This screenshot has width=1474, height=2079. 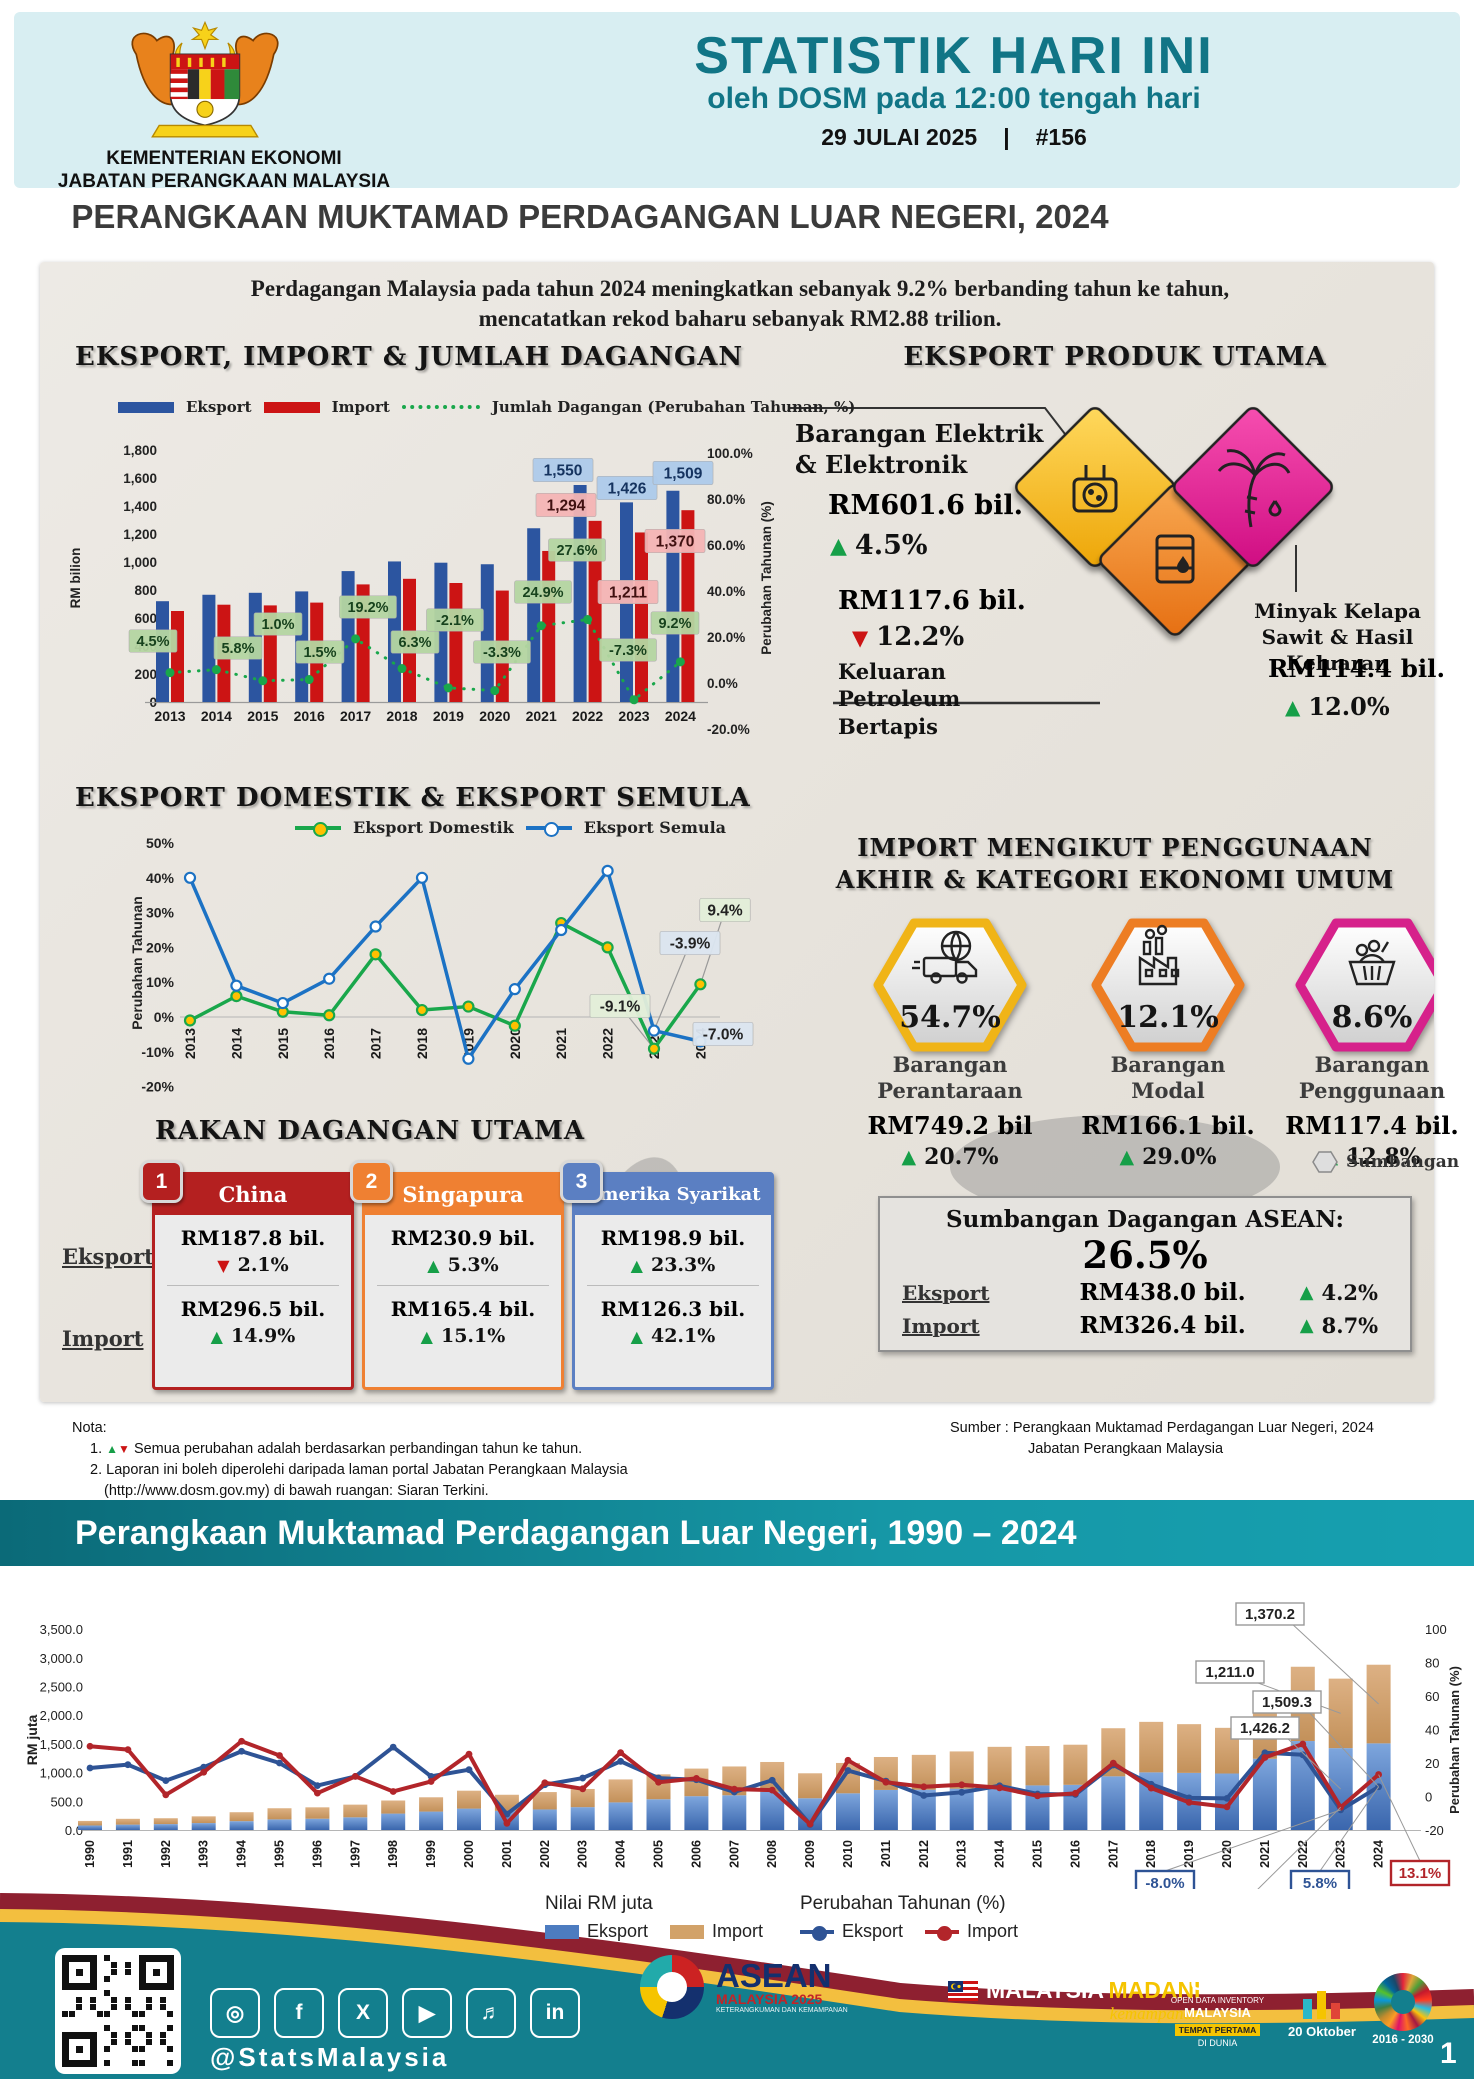 What do you see at coordinates (1303, 1854) in the screenshot?
I see `svg-text: 2022` at bounding box center [1303, 1854].